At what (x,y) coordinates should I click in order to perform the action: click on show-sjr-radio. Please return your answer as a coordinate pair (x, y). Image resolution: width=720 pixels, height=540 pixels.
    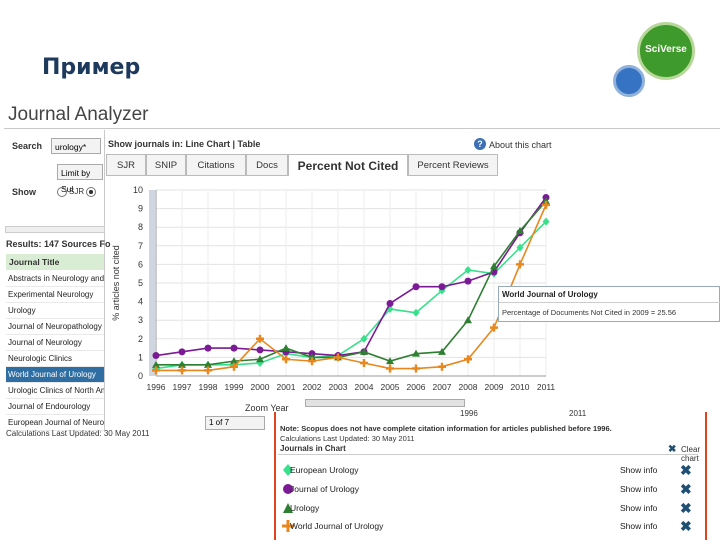
    Looking at the image, I should click on (62, 192).